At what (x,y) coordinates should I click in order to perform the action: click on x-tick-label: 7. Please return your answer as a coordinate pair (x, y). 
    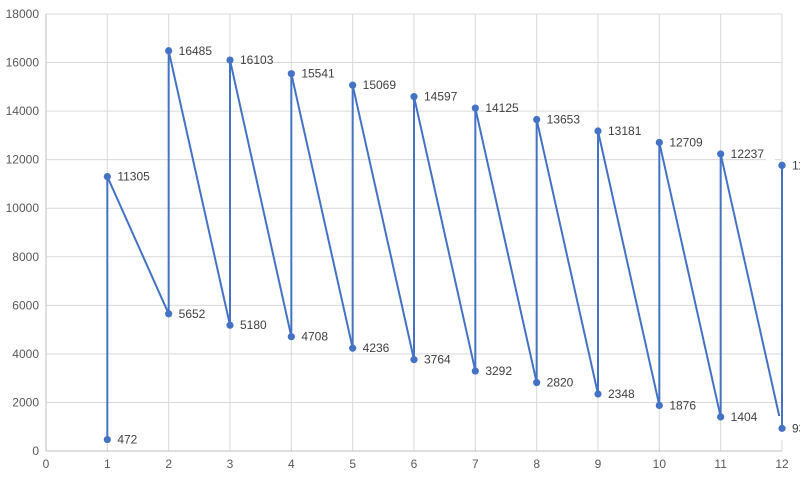
    Looking at the image, I should click on (475, 464).